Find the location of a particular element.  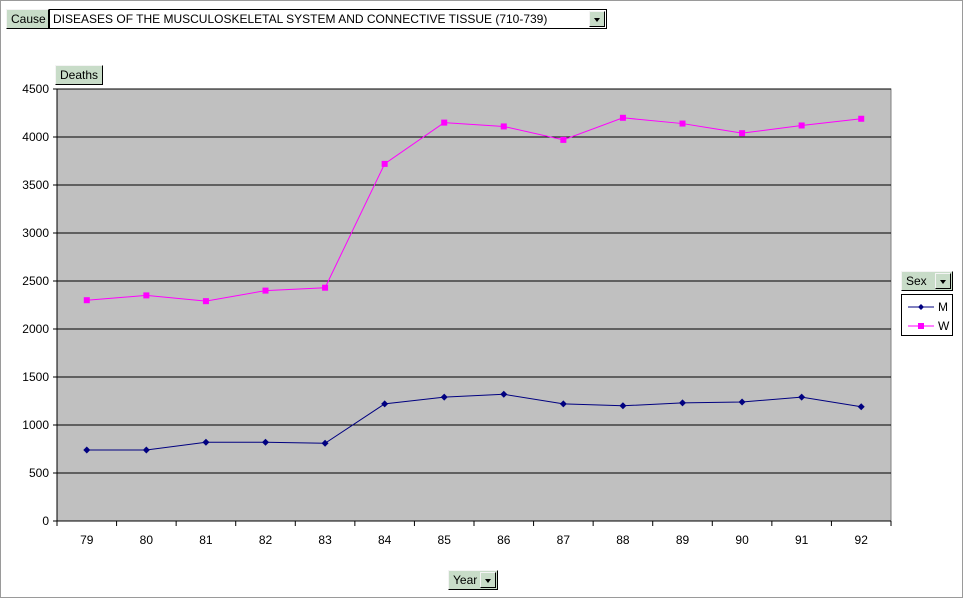

y-tick-label: 3000 is located at coordinates (35, 233).